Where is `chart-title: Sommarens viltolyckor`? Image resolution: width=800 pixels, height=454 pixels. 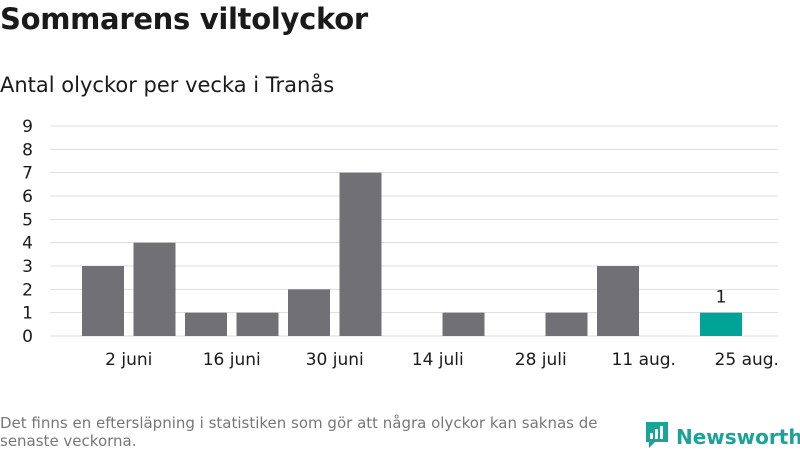 chart-title: Sommarens viltolyckor is located at coordinates (184, 19).